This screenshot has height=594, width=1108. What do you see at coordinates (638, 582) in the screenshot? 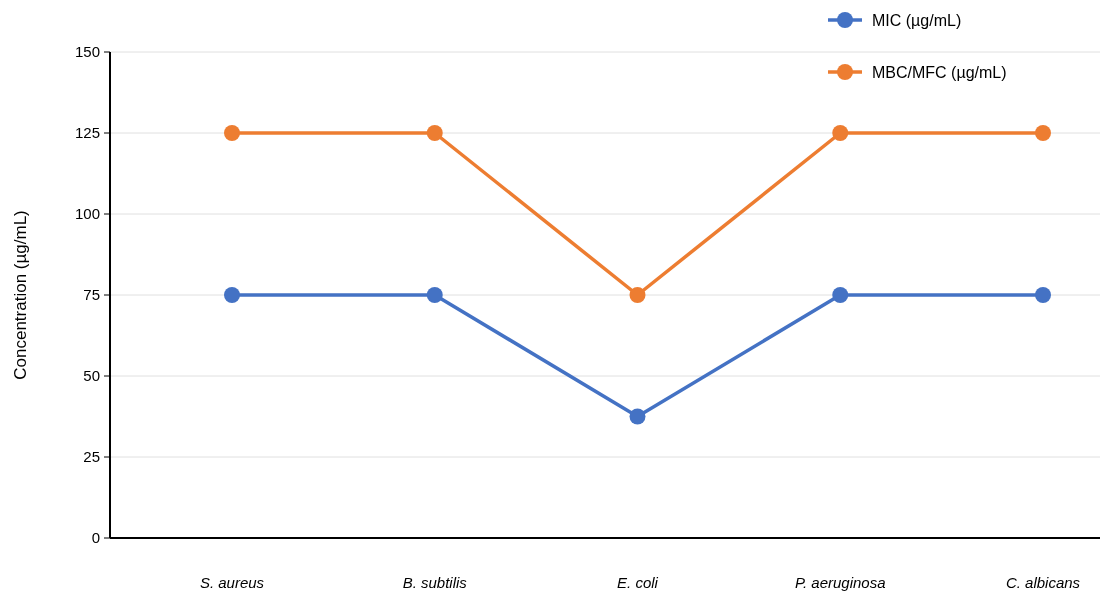
I see `x-tick-label: E. coli` at bounding box center [638, 582].